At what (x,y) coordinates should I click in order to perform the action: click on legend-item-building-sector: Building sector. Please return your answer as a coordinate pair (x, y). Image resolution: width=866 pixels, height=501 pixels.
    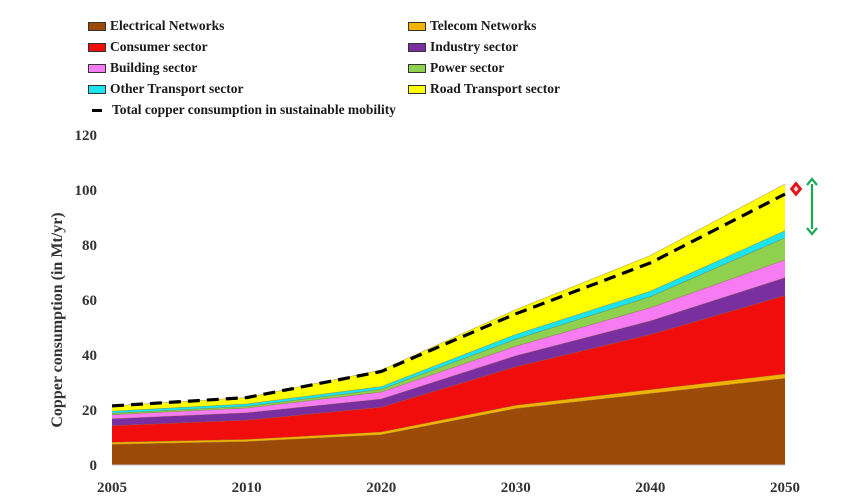
    Looking at the image, I should click on (142, 68).